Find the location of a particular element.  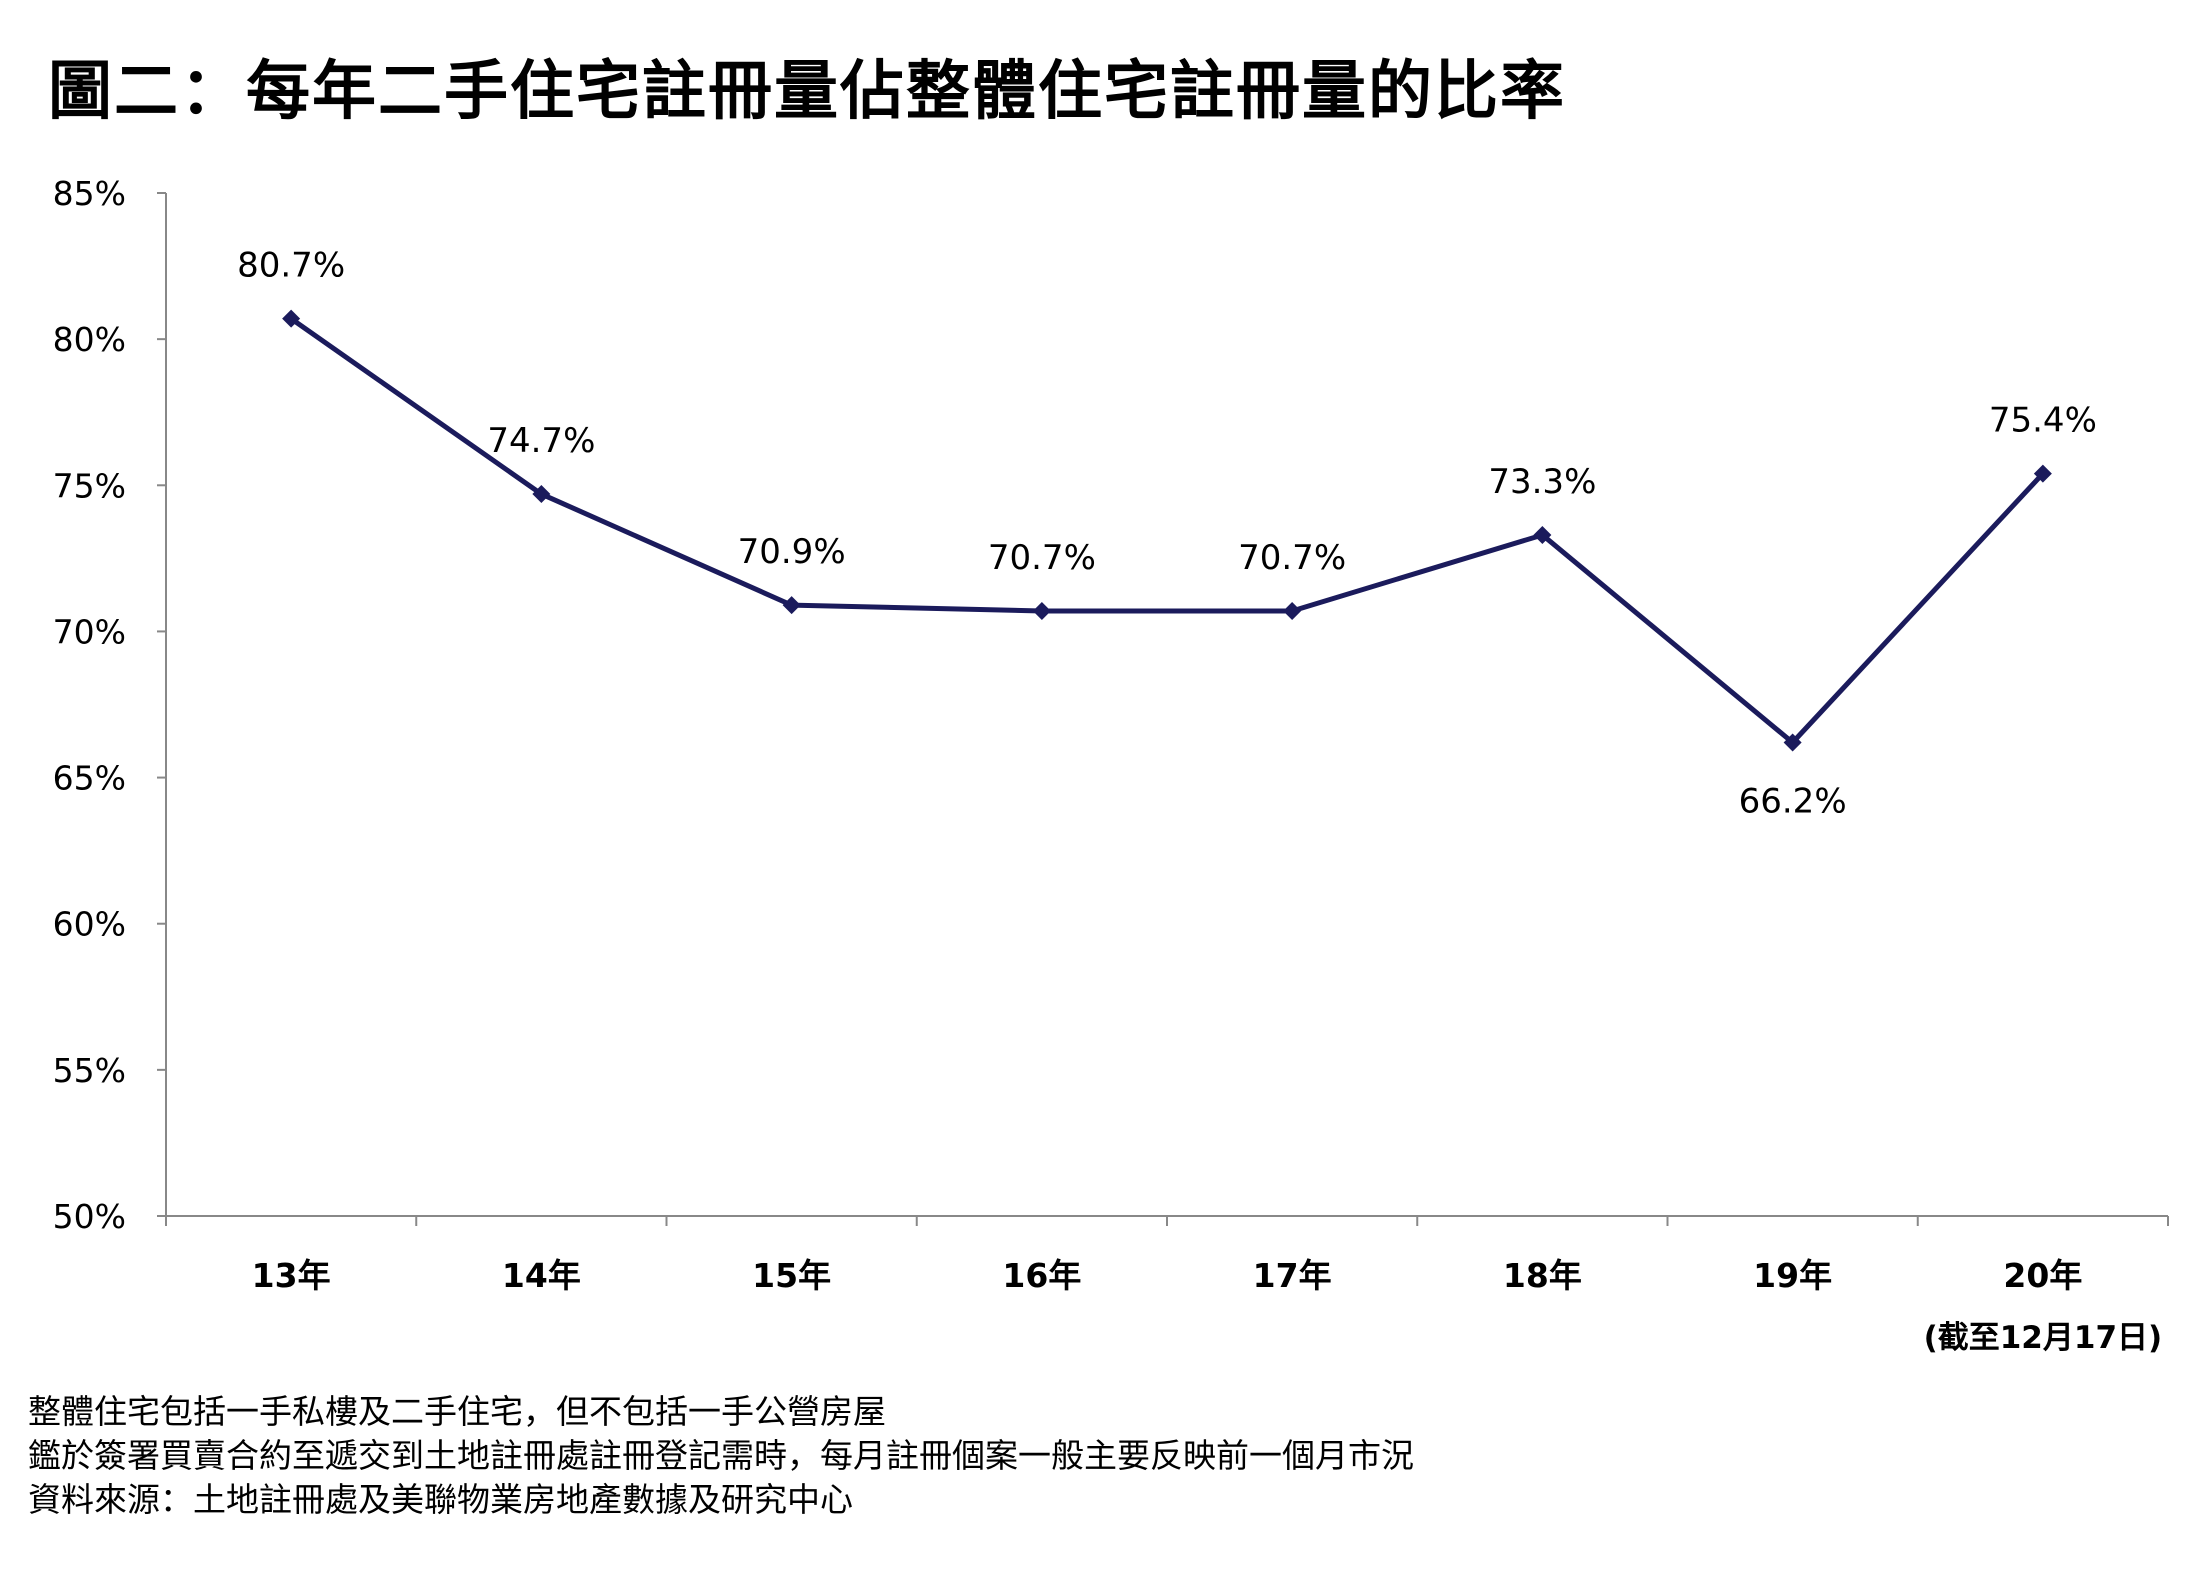

y-tick-label: 60% is located at coordinates (89, 924).